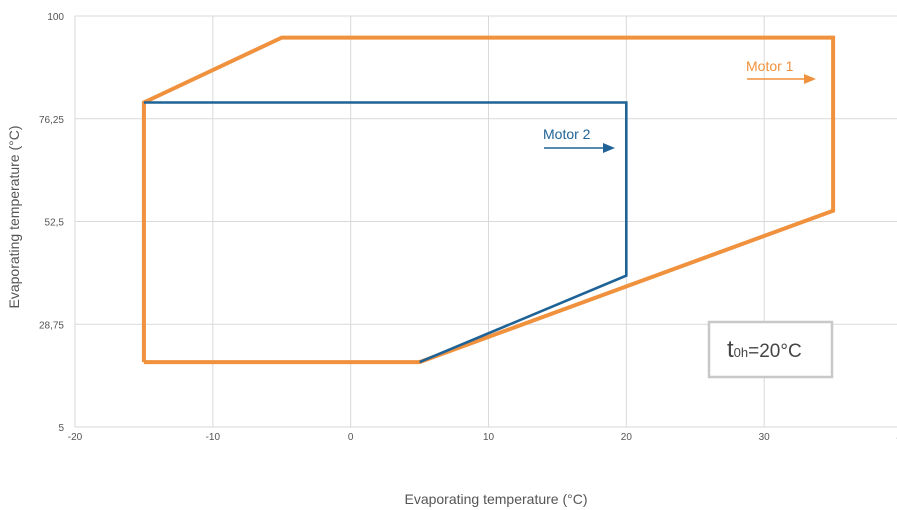 The width and height of the screenshot is (897, 510). I want to click on annotation-frame, so click(770, 349).